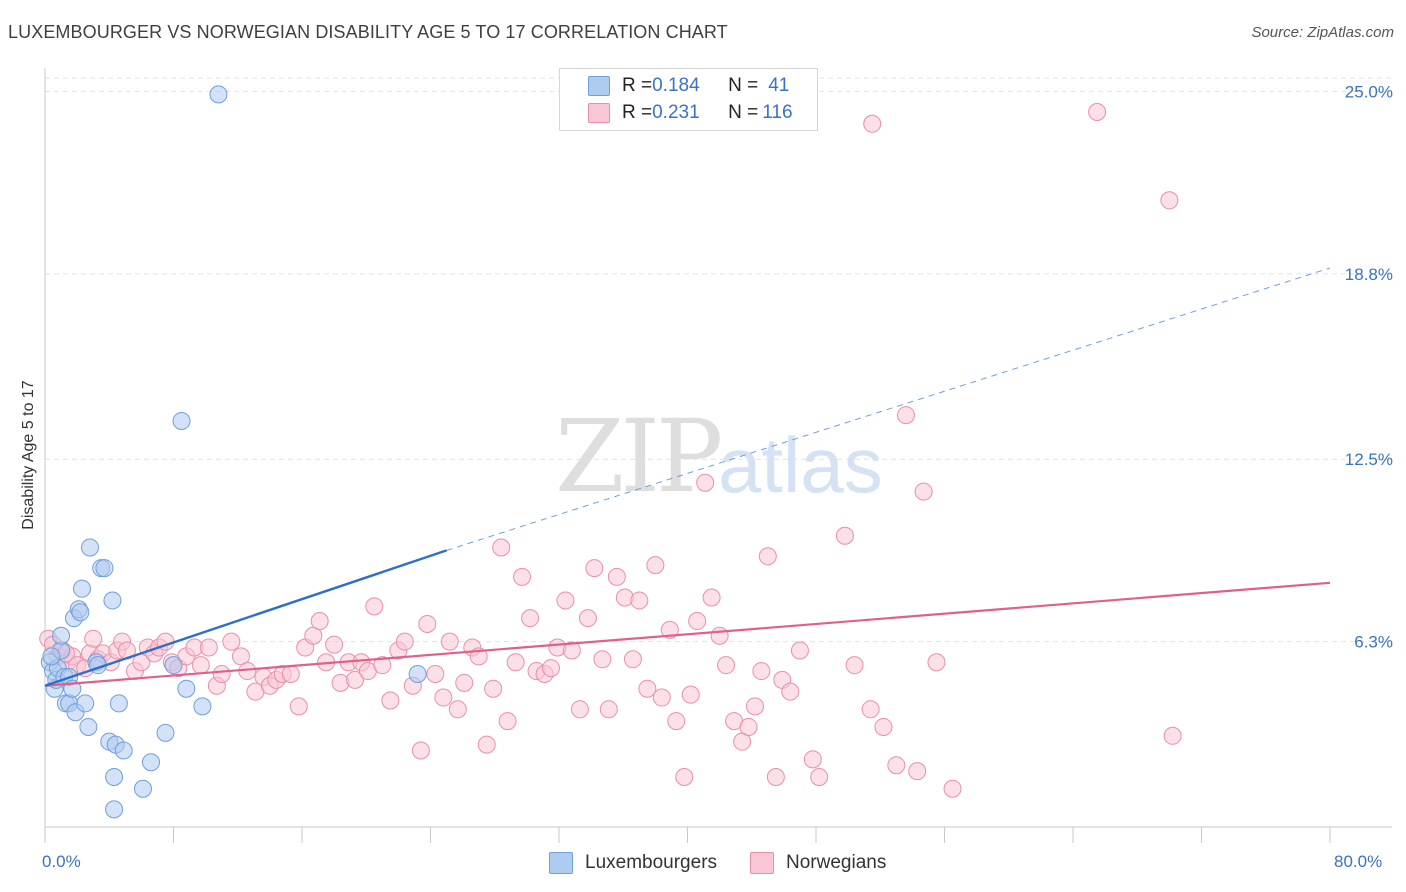  What do you see at coordinates (779, 85) in the screenshot?
I see `legend-n-value: 41` at bounding box center [779, 85].